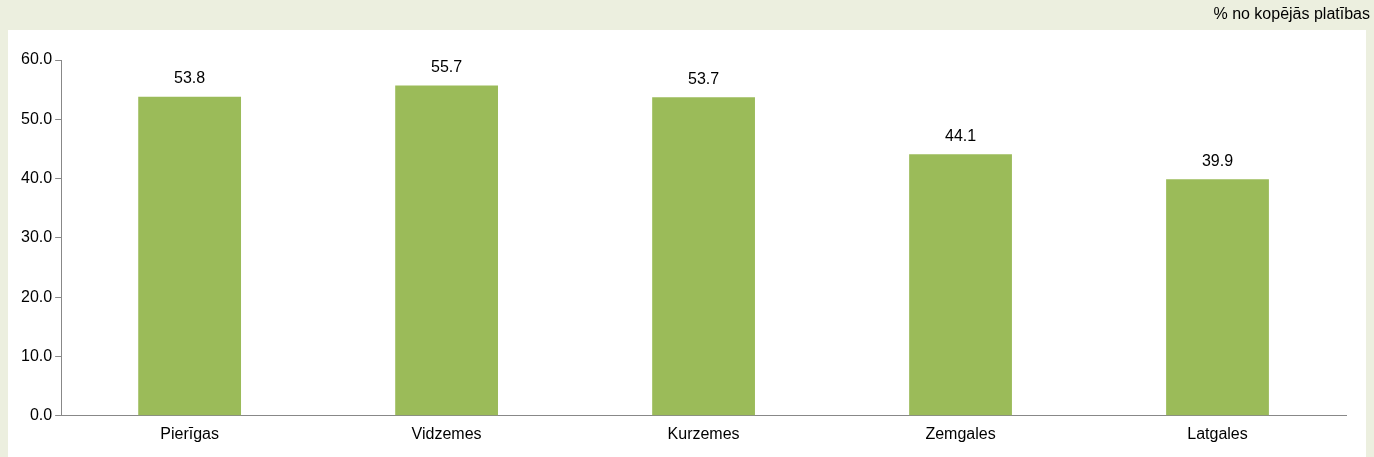 Image resolution: width=1374 pixels, height=457 pixels. Describe the element at coordinates (446, 433) in the screenshot. I see `x-tick-label: Vidzemes` at that location.